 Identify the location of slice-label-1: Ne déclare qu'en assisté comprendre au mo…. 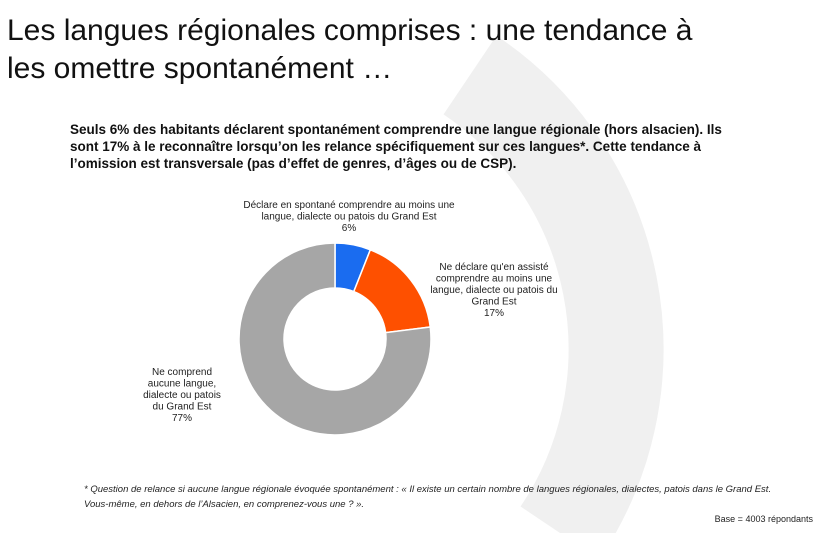
(493, 290).